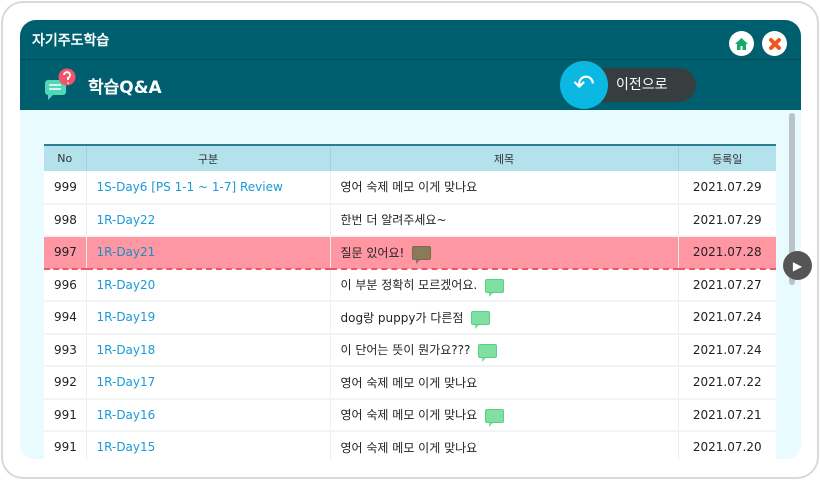 The image size is (820, 480). Describe the element at coordinates (726, 415) in the screenshot. I see `row-date: 2021.07.21` at that location.